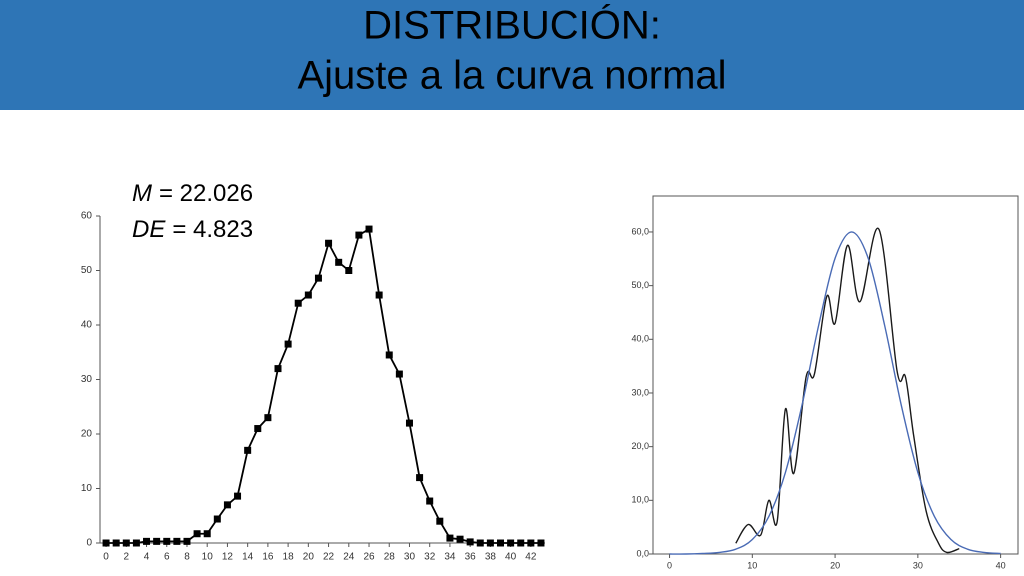 This screenshot has height=576, width=1024. What do you see at coordinates (531, 557) in the screenshot?
I see `x-tick-label: 42` at bounding box center [531, 557].